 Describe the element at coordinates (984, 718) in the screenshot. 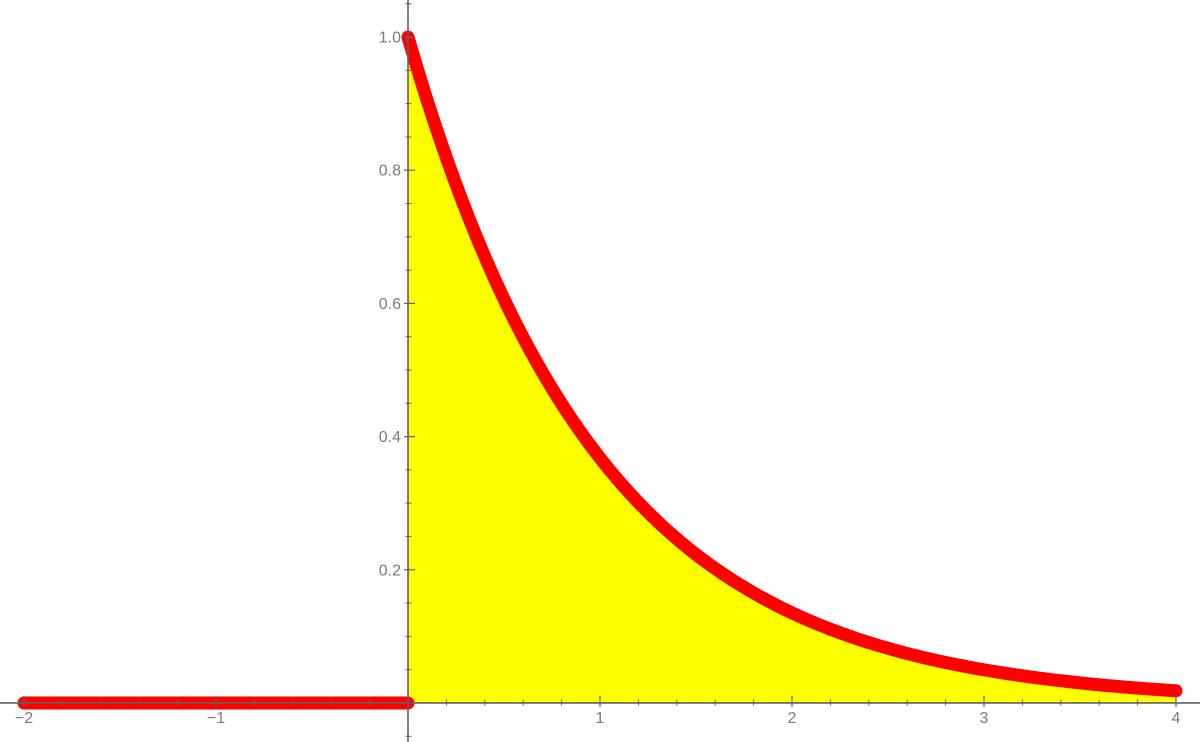

I see `x-tick-label: 3` at that location.